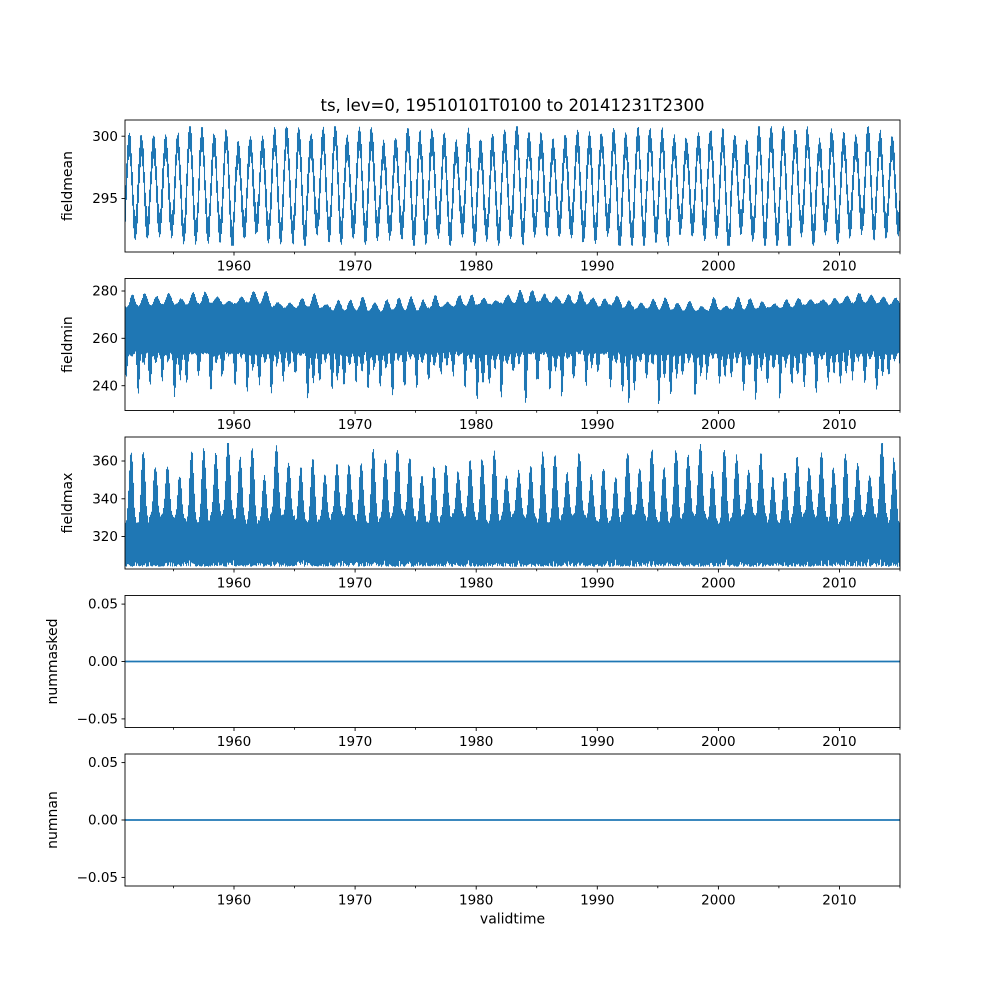  What do you see at coordinates (105, 292) in the screenshot?
I see `y-tick-label: 280` at bounding box center [105, 292].